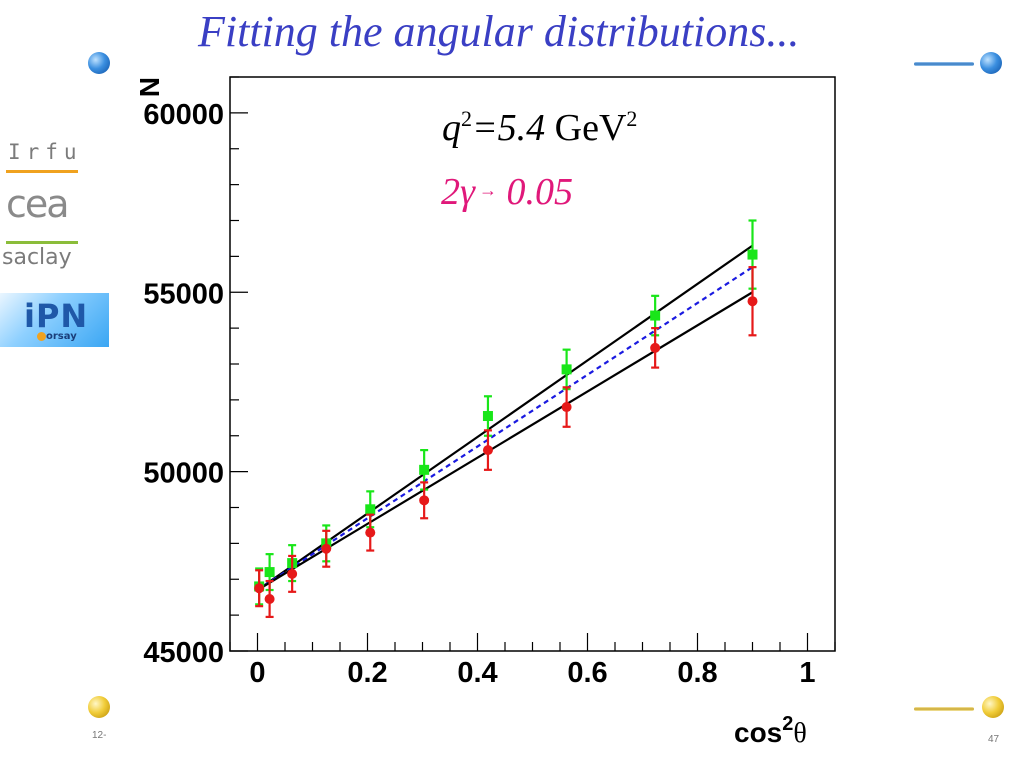 Image resolution: width=1024 pixels, height=768 pixels. What do you see at coordinates (532, 673) in the screenshot?
I see `x-tick-labels: 0 0.2 0.4 0.6 0.8 1` at bounding box center [532, 673].